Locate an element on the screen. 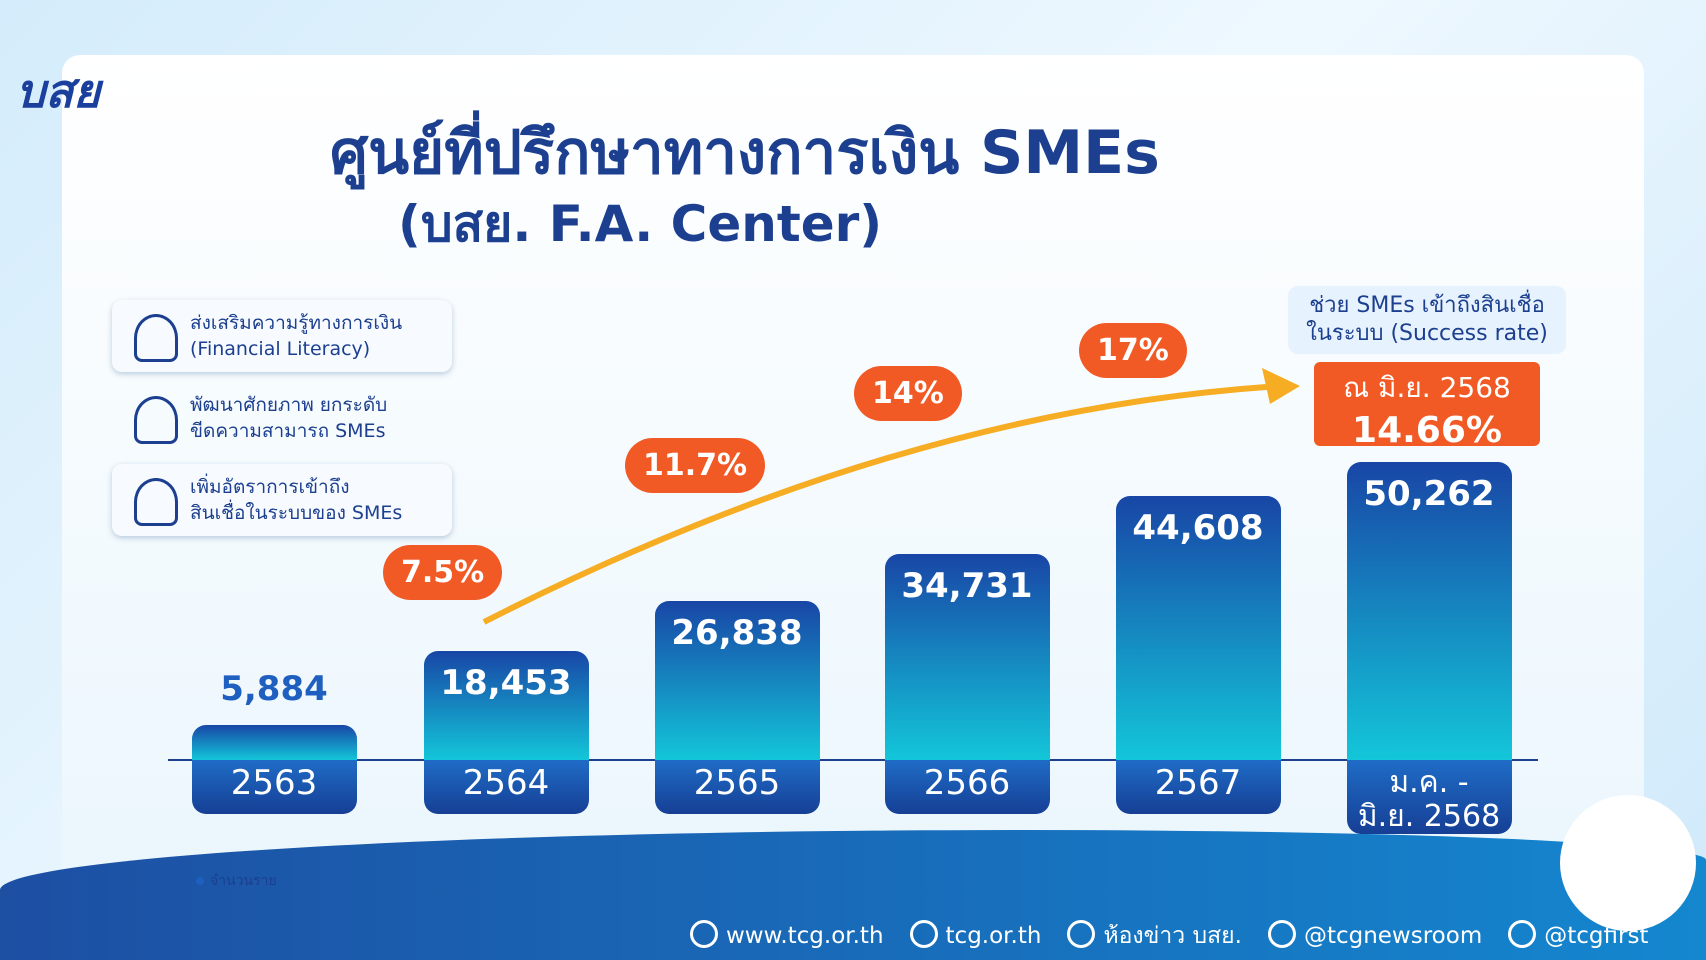 This screenshot has height=960, width=1706. qr-code is located at coordinates (1628, 863).